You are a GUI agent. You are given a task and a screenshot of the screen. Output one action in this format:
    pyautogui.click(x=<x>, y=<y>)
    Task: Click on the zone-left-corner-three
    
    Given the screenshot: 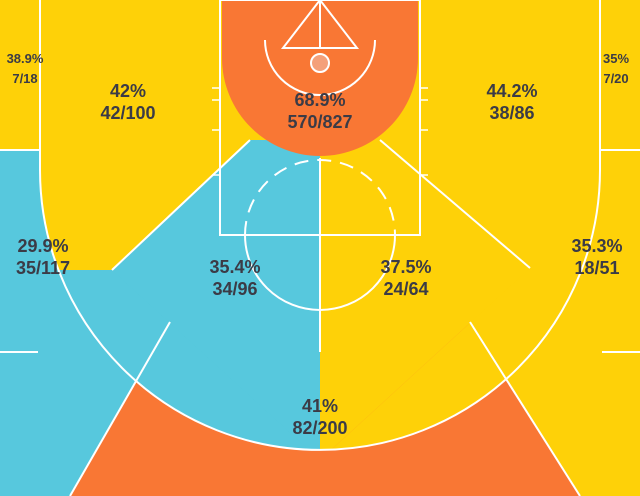 What is the action you would take?
    pyautogui.click(x=20, y=75)
    